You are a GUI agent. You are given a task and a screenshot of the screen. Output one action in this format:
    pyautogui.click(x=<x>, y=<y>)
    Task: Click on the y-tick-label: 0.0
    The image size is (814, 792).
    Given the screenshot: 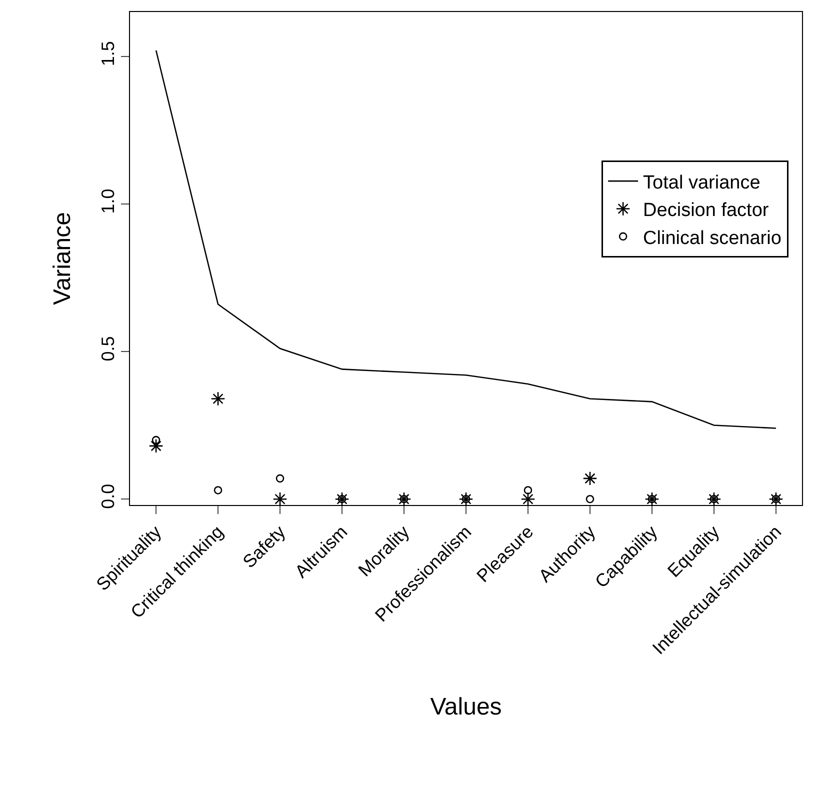 What is the action you would take?
    pyautogui.click(x=108, y=496)
    